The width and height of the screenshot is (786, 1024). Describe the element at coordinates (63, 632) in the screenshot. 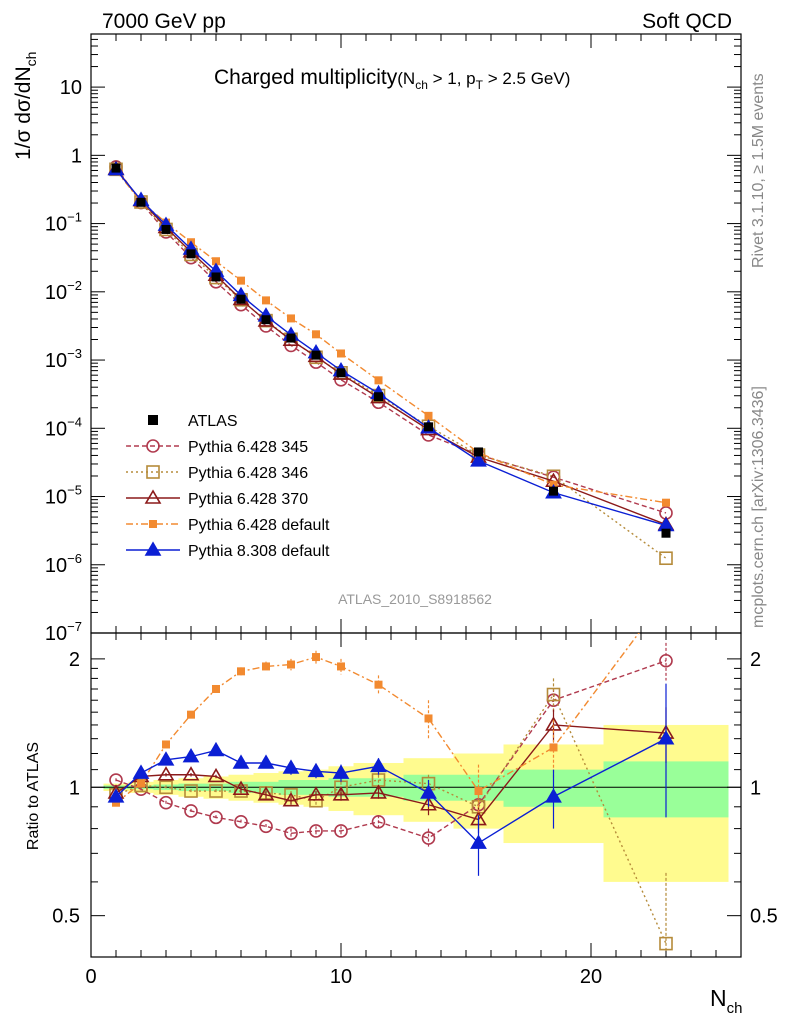

I see `y-tick-label: 10⁻⁷` at that location.